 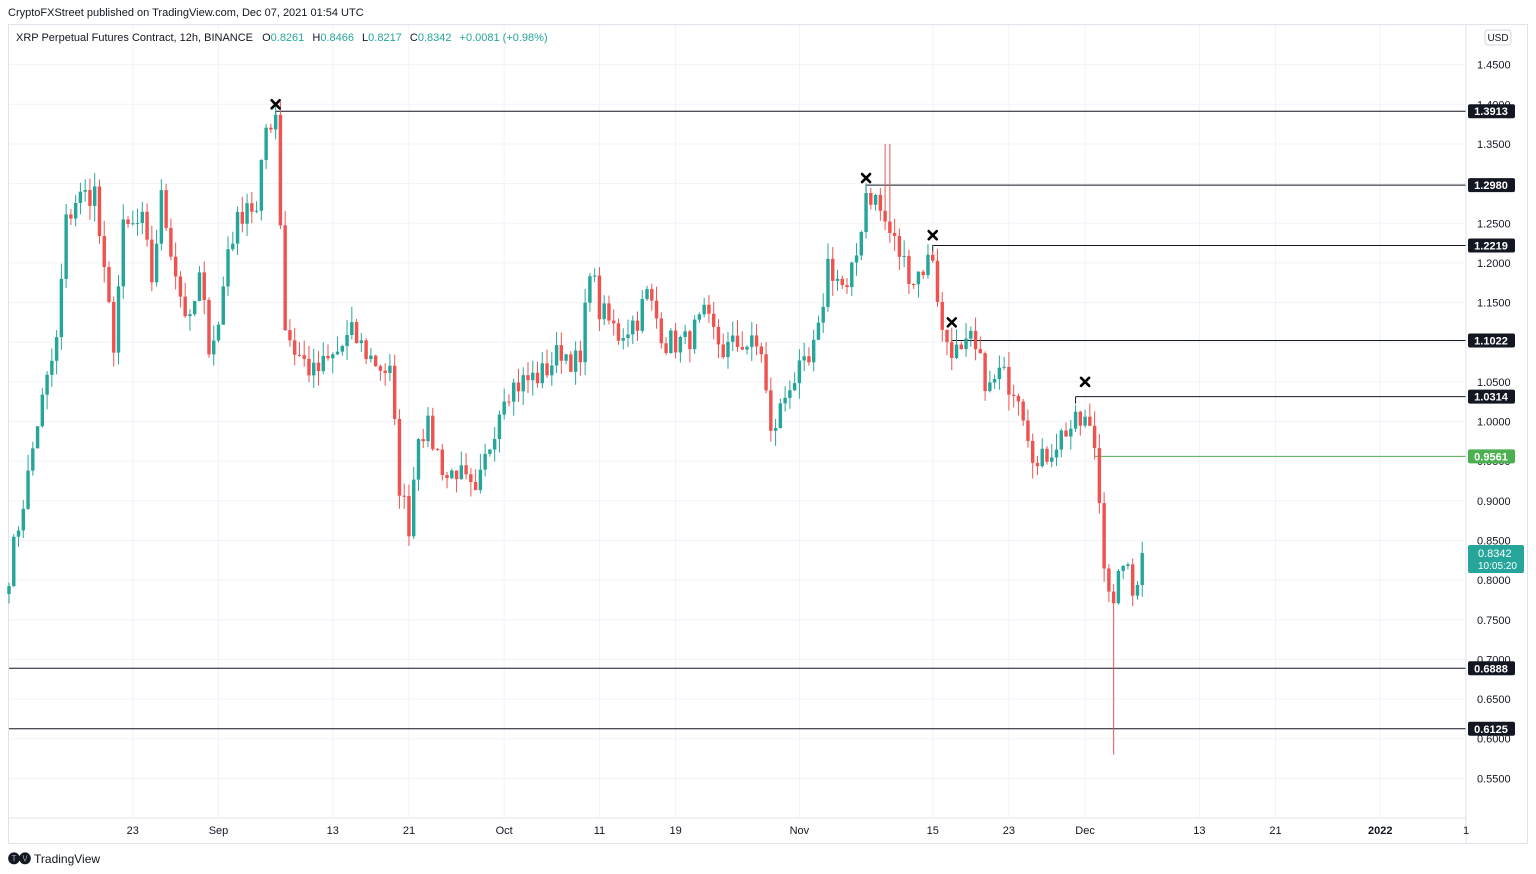 I want to click on x-tick-label: 13, so click(x=333, y=831).